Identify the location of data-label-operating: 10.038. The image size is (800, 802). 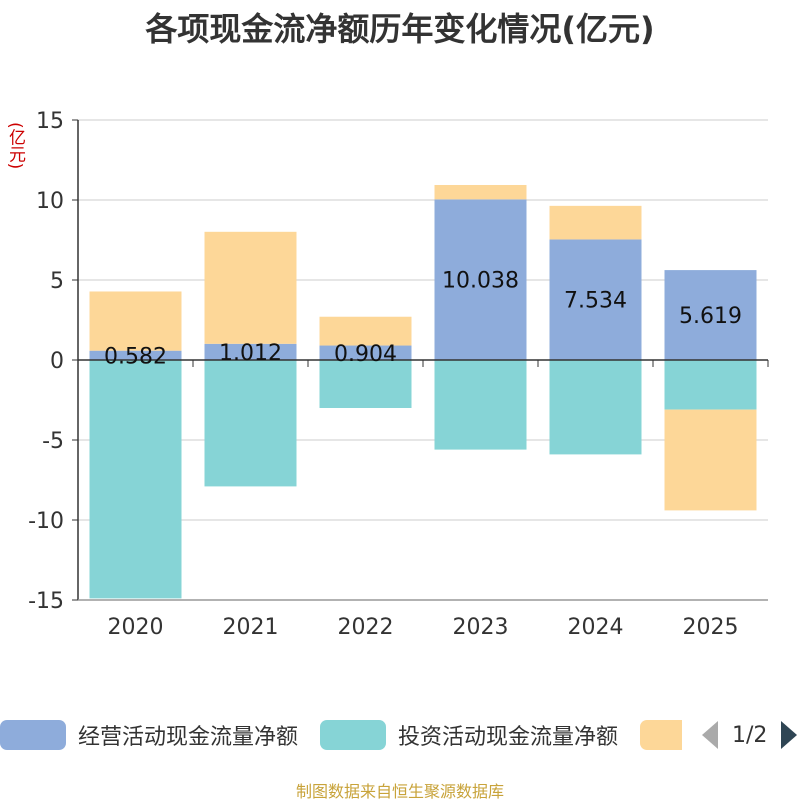
(480, 281).